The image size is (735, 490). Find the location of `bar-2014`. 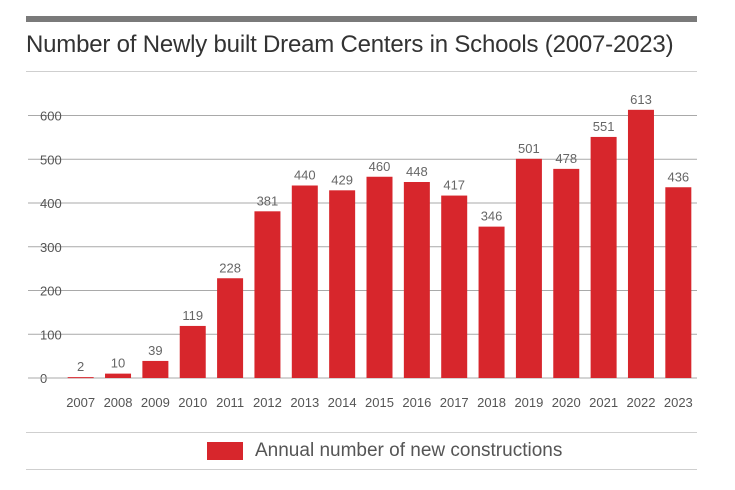

bar-2014 is located at coordinates (342, 284).